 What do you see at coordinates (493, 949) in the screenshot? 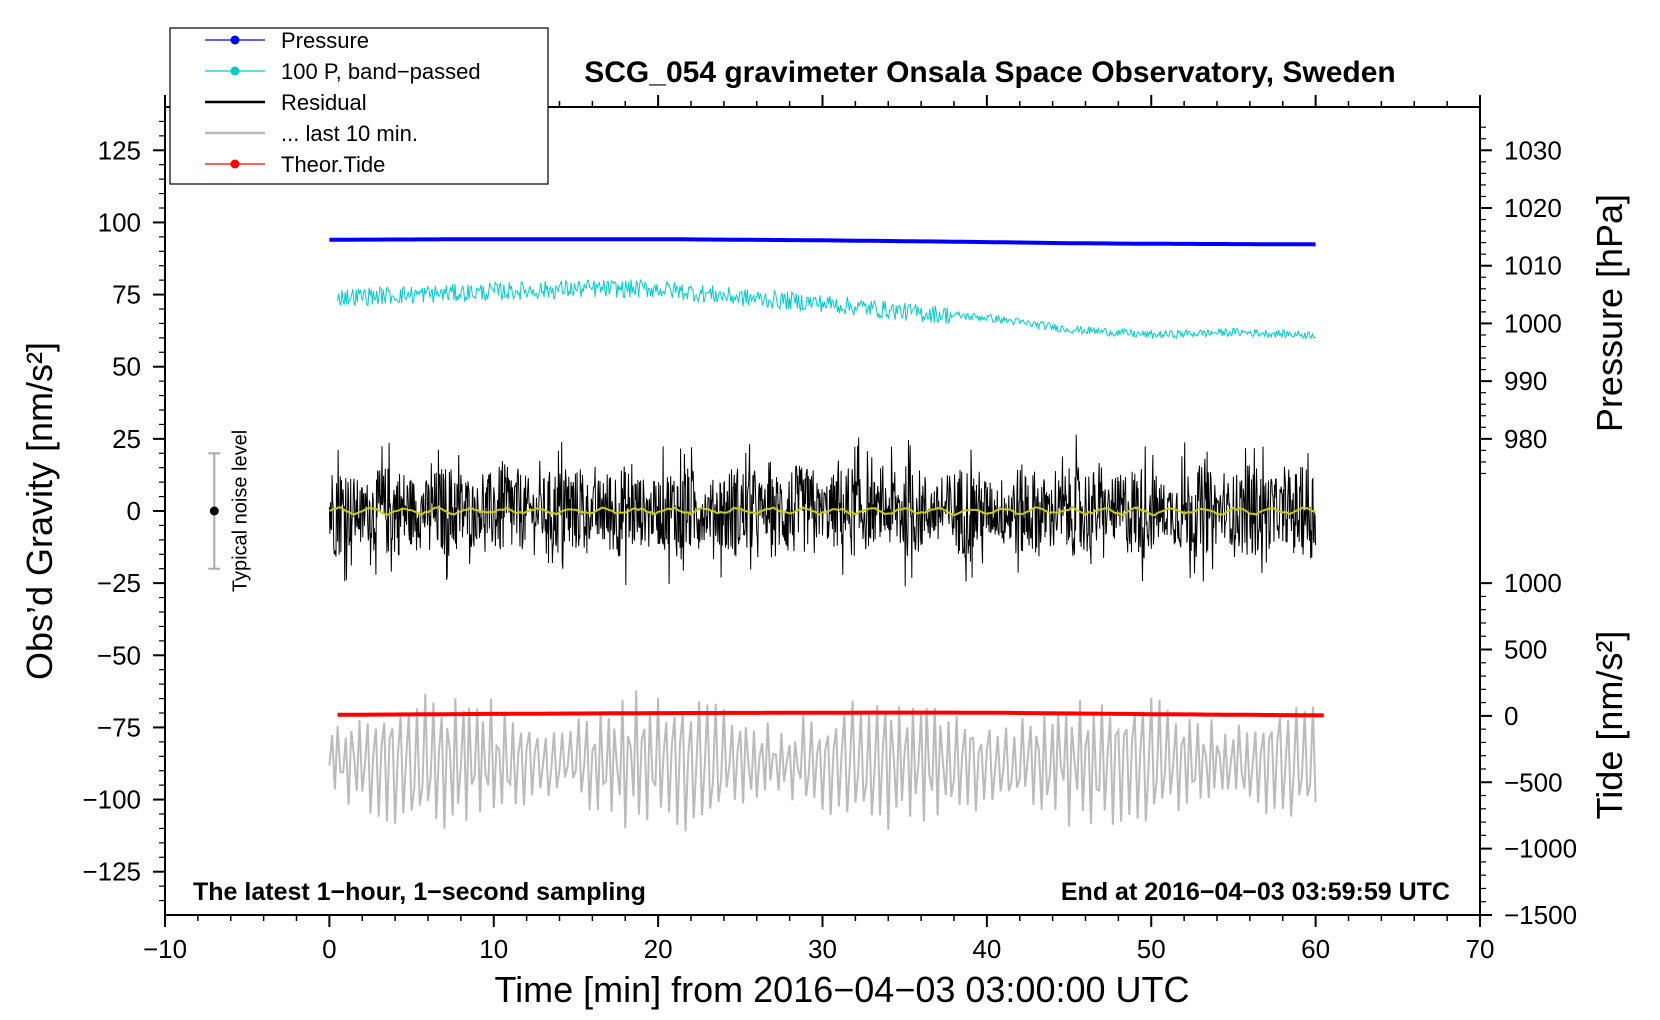
I see `x-tick-label: 10` at bounding box center [493, 949].